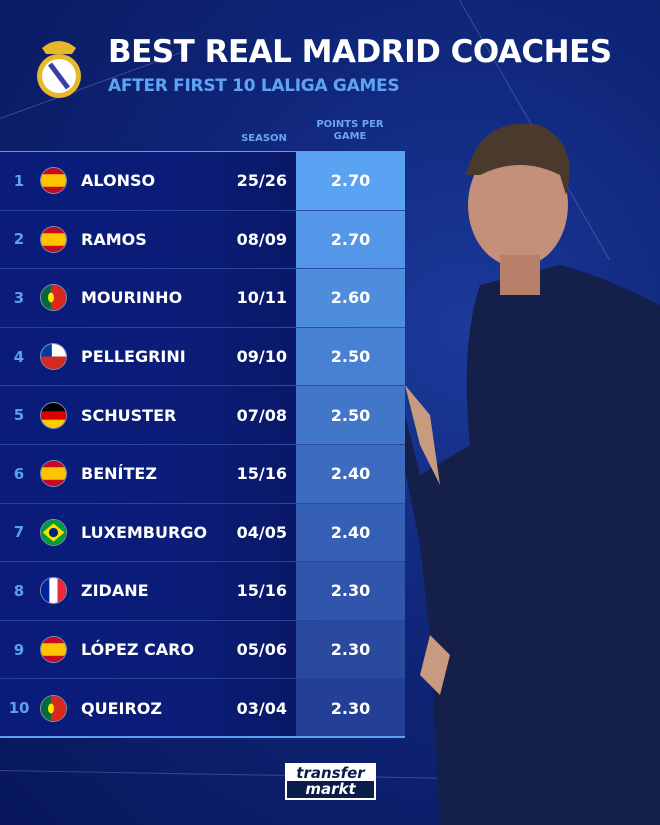 Image resolution: width=660 pixels, height=825 pixels. Describe the element at coordinates (53, 532) in the screenshot. I see `brazil-flag-icon` at that location.